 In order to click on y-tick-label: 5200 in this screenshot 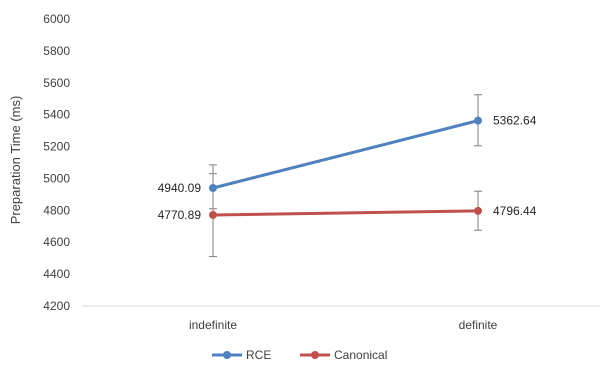, I will do `click(56, 147)`.